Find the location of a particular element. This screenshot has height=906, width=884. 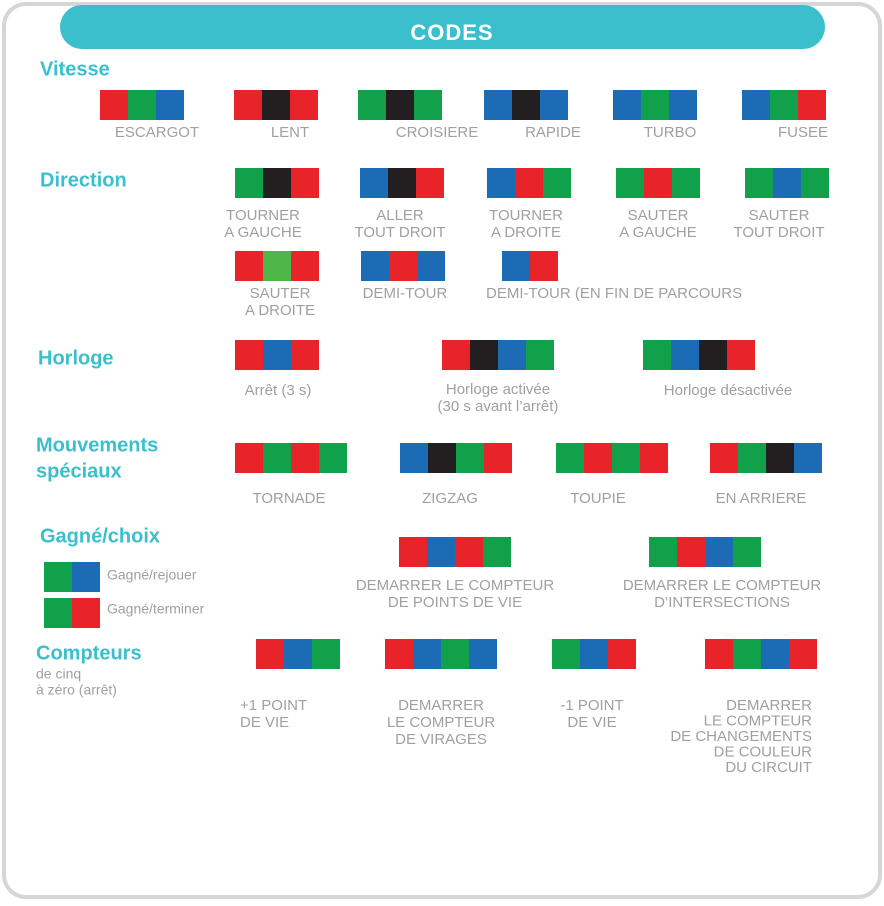

section-title: spéciaux is located at coordinates (79, 471).